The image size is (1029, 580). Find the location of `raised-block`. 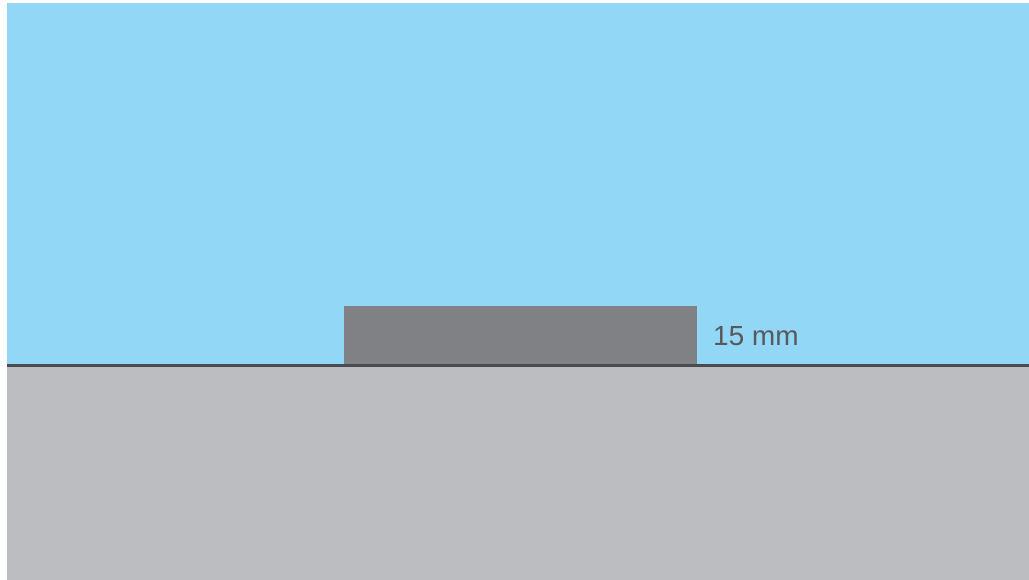

raised-block is located at coordinates (520, 335).